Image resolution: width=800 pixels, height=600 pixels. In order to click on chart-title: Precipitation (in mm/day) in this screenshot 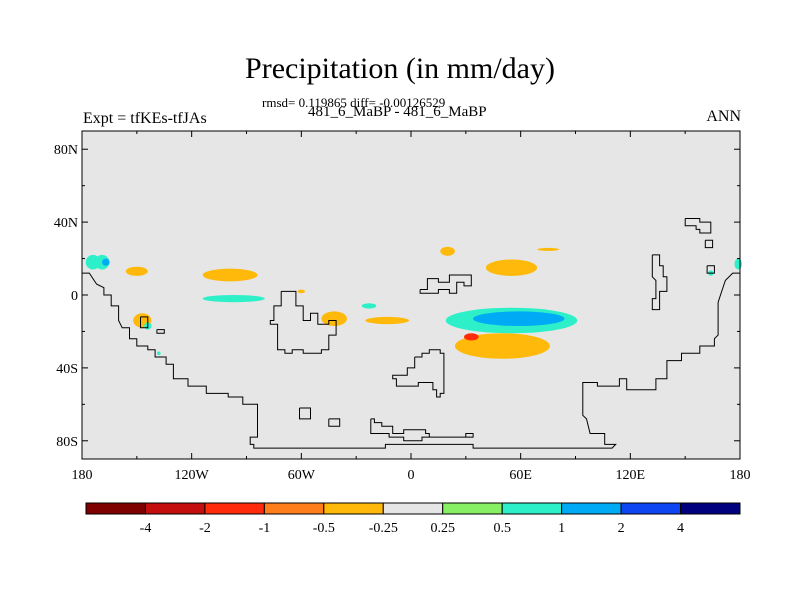, I will do `click(400, 68)`.